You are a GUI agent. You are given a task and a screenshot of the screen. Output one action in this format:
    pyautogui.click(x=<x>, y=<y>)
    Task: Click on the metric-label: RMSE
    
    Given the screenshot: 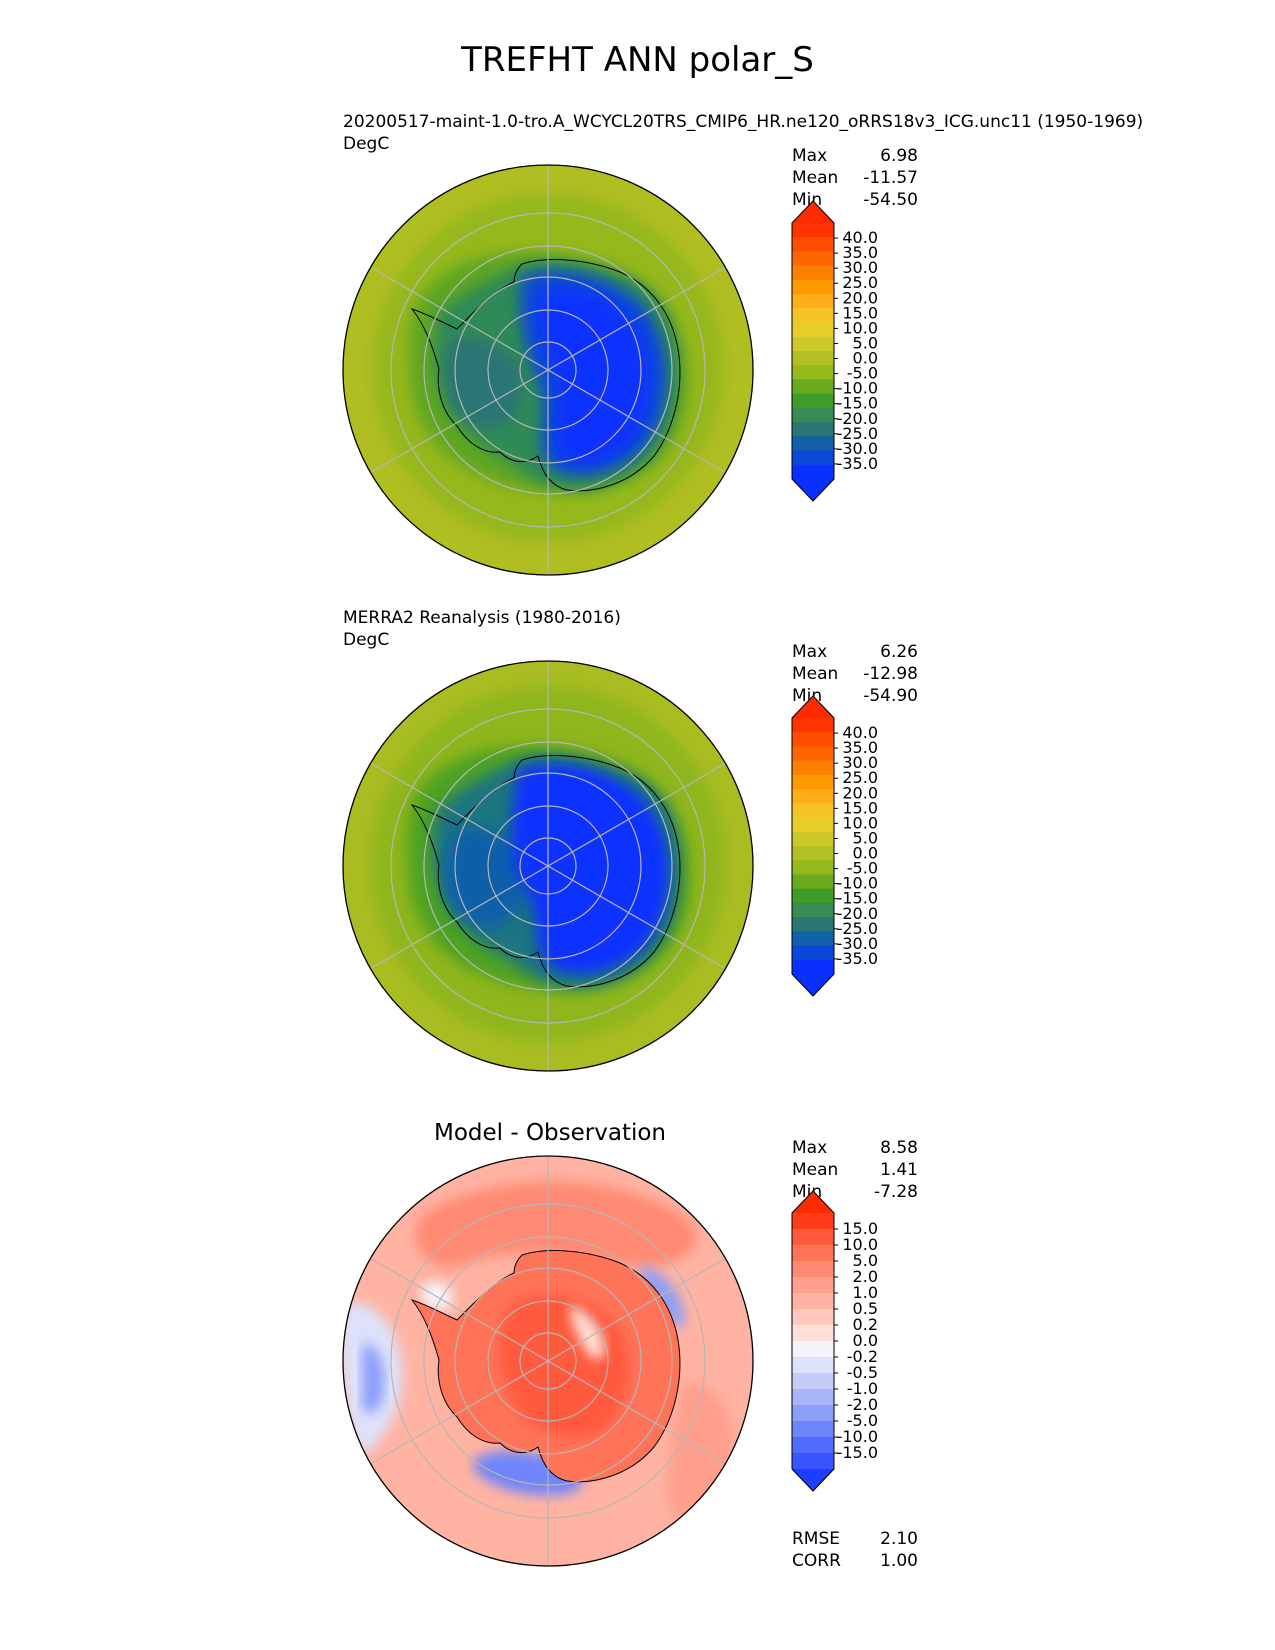 What is the action you would take?
    pyautogui.click(x=816, y=1539)
    